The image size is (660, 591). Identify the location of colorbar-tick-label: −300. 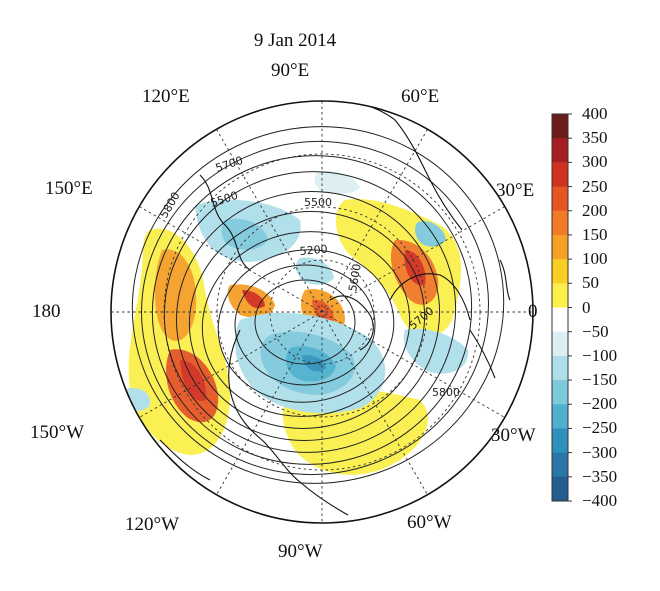
(600, 452).